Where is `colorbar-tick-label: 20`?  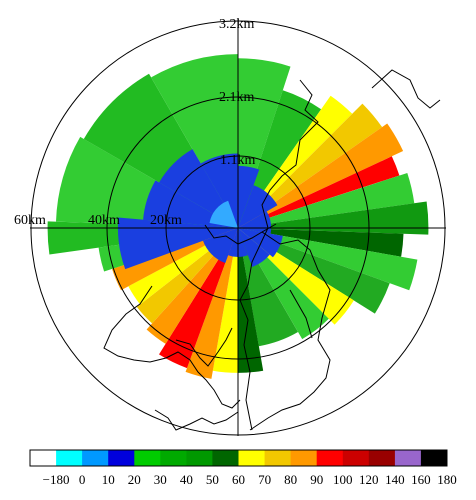 colorbar-tick-label: 20 is located at coordinates (134, 479).